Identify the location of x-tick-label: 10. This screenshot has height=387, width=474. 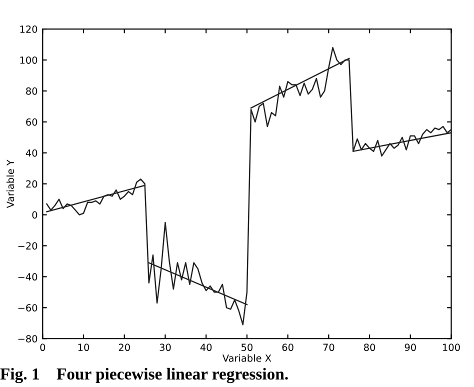
(84, 348).